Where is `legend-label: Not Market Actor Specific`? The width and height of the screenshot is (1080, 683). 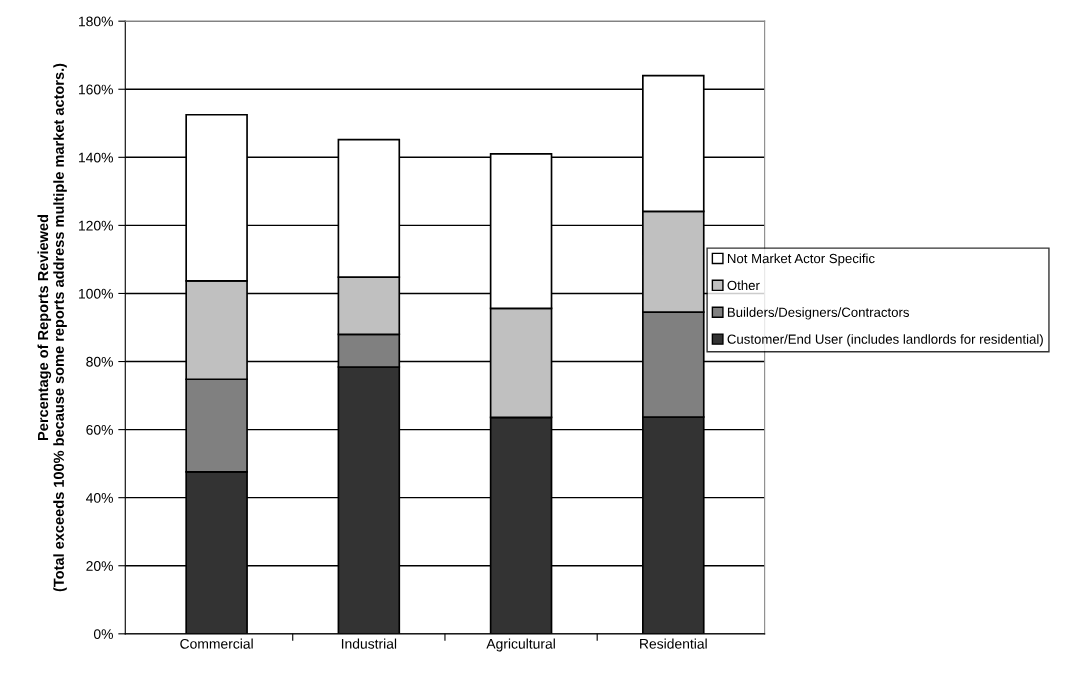
legend-label: Not Market Actor Specific is located at coordinates (801, 259).